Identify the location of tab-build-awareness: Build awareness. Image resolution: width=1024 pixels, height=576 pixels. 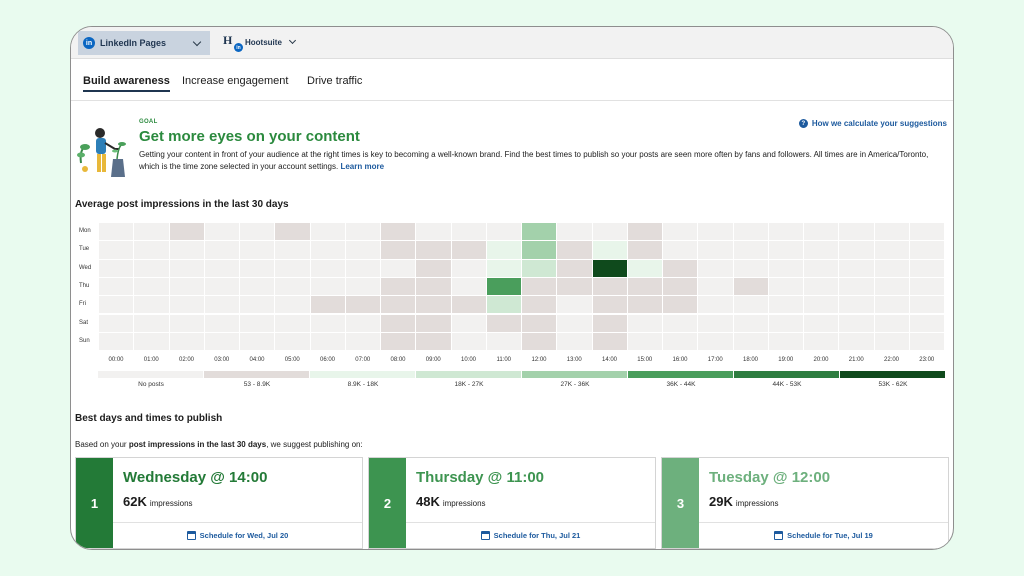
(126, 83).